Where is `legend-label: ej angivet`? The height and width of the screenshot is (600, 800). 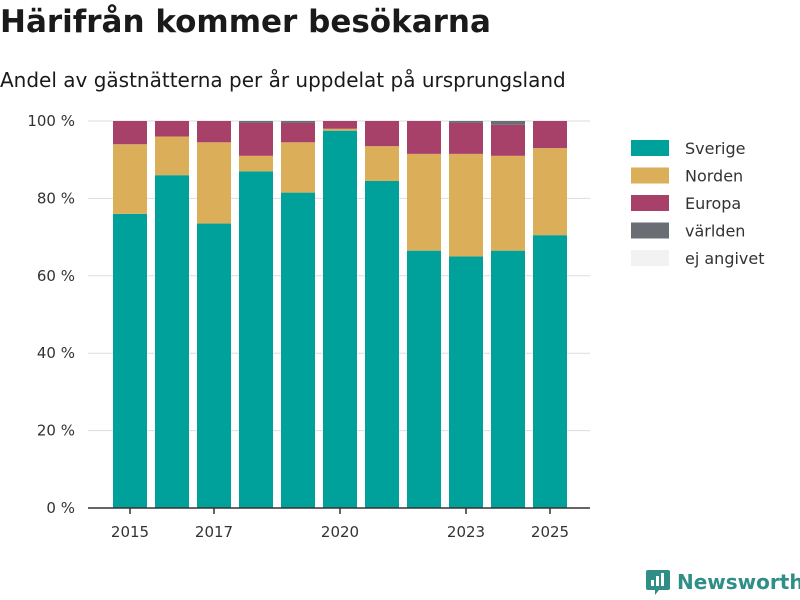 legend-label: ej angivet is located at coordinates (725, 258).